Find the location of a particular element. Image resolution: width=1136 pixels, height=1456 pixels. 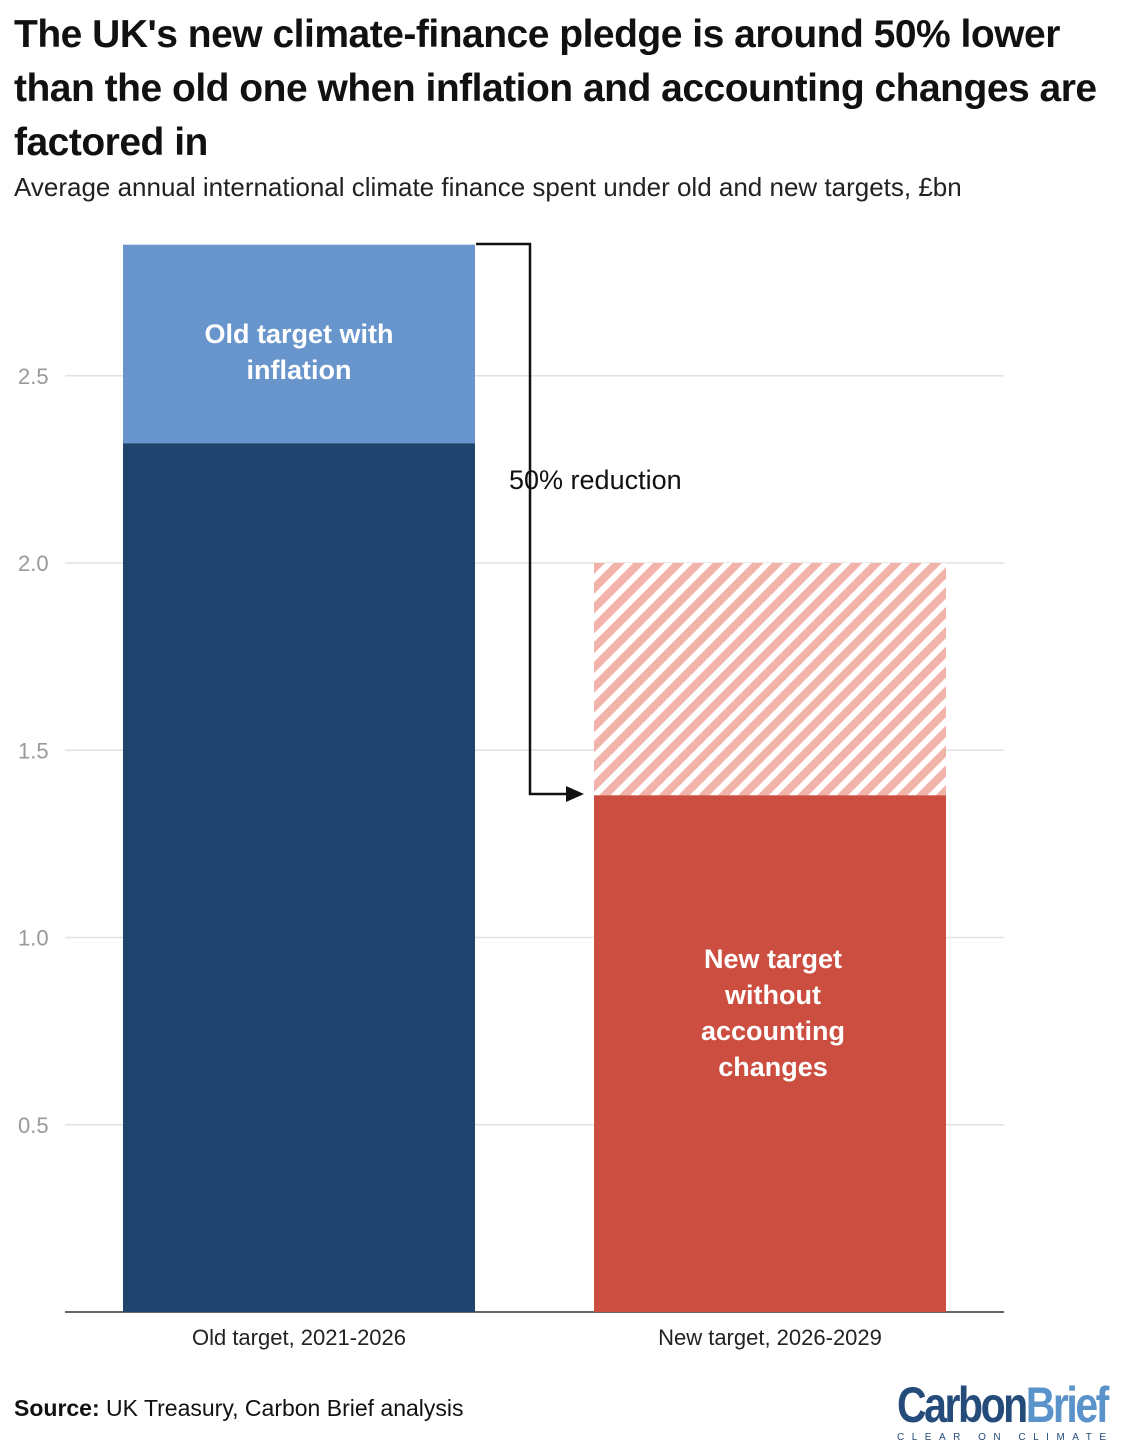

logo-part2: Brief is located at coordinates (1067, 1405).